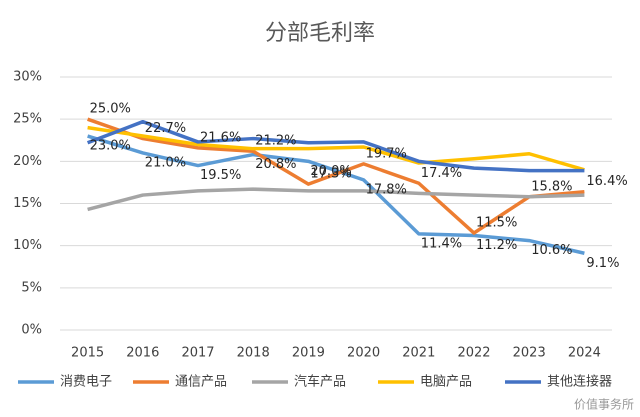 Image resolution: width=640 pixels, height=417 pixels. Describe the element at coordinates (275, 141) in the screenshot. I see `value-label: 21.2%` at that location.